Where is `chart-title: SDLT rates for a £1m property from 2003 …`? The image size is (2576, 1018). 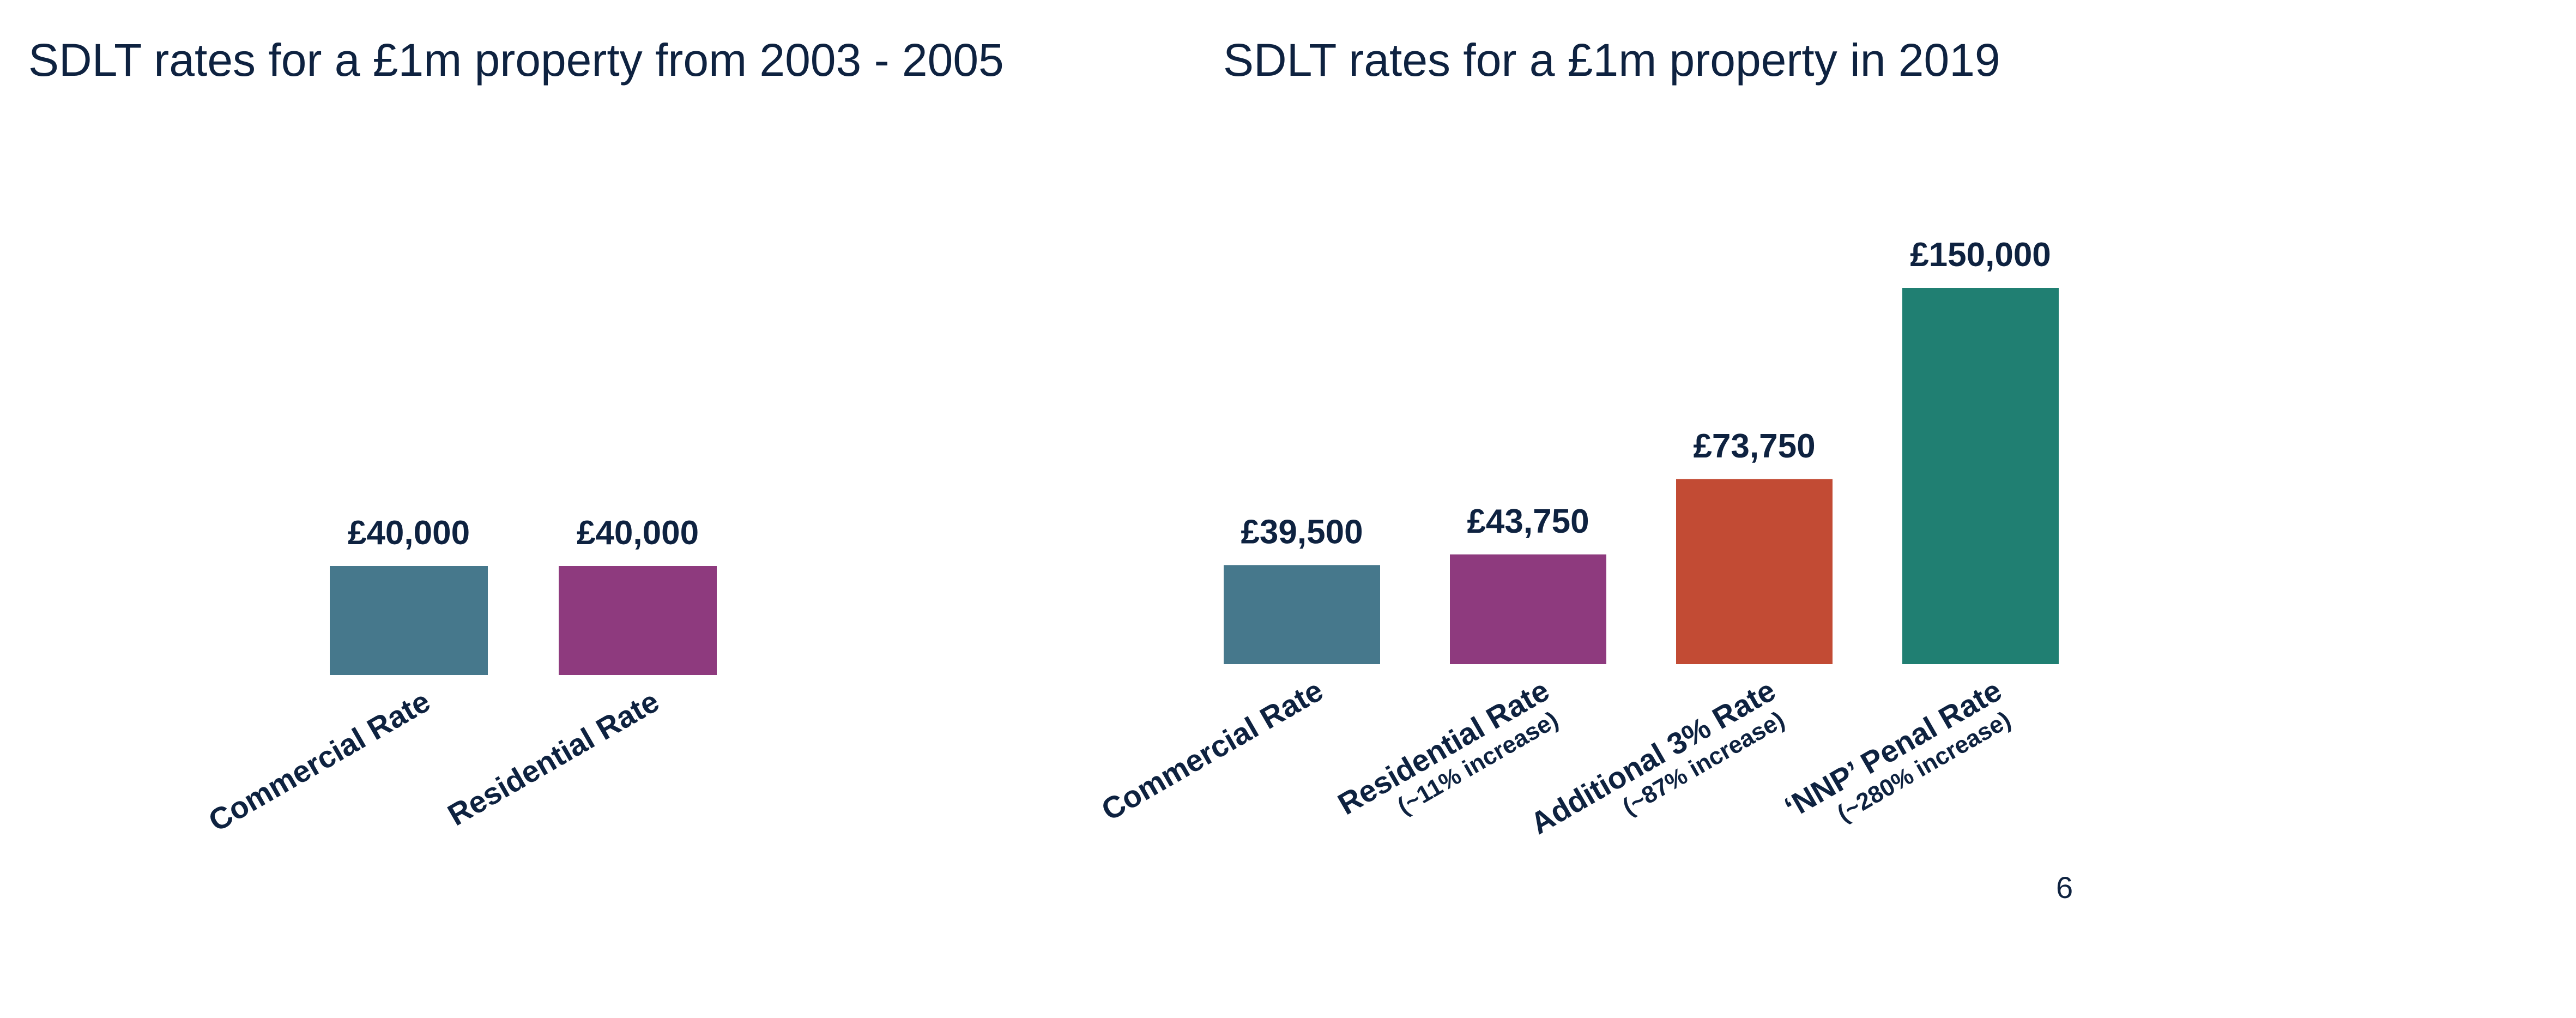
chart-title: SDLT rates for a £1m property from 2003 … is located at coordinates (516, 60).